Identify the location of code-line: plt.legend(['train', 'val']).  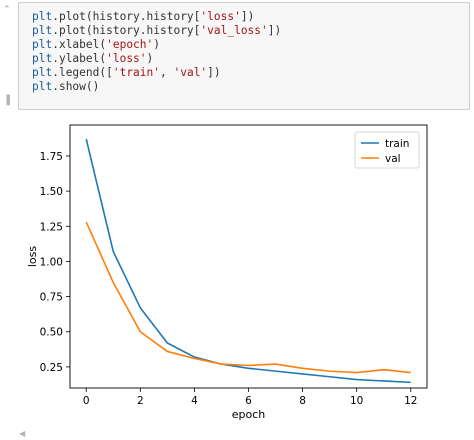
(156, 73).